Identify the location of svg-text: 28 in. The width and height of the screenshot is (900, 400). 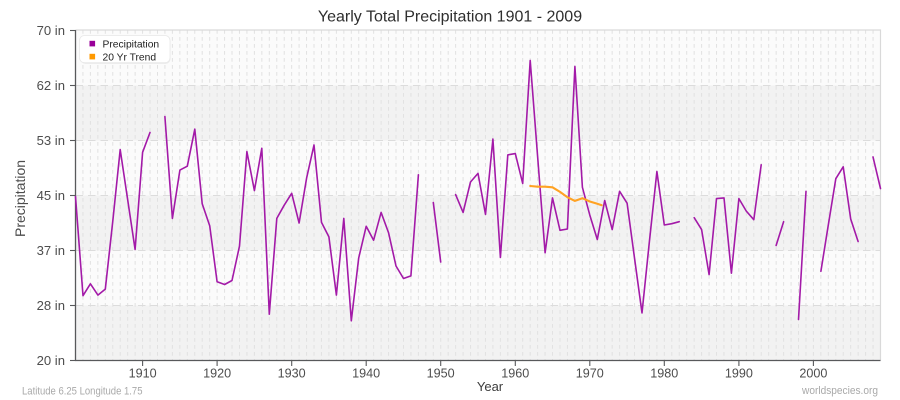
(51, 305).